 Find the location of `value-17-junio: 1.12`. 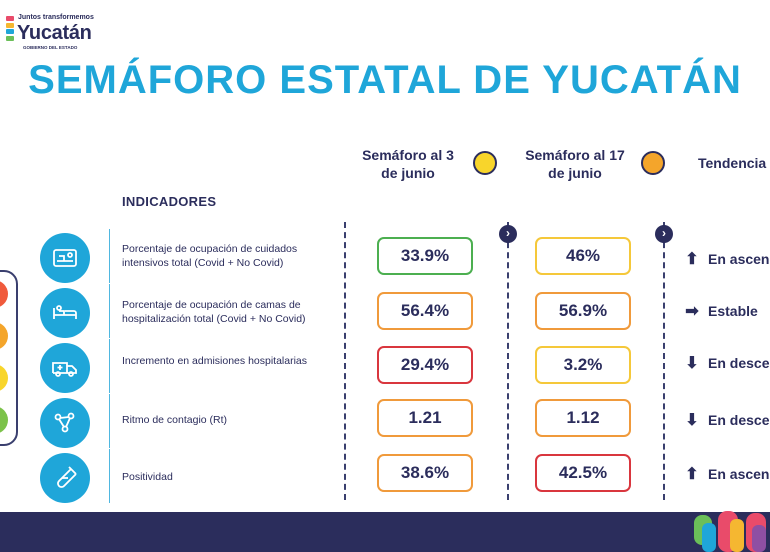

value-17-junio: 1.12 is located at coordinates (583, 418).